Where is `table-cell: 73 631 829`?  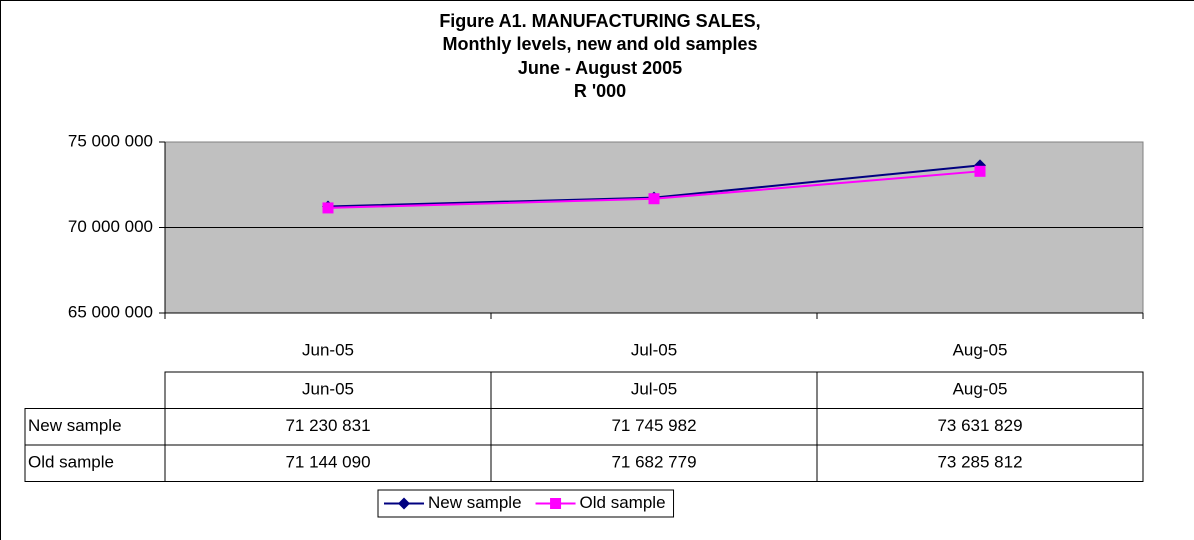 table-cell: 73 631 829 is located at coordinates (979, 425).